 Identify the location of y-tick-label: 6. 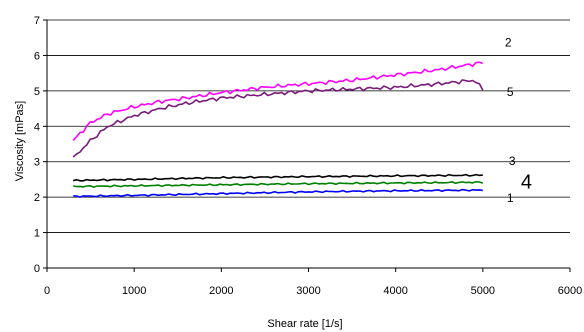
(37, 56).